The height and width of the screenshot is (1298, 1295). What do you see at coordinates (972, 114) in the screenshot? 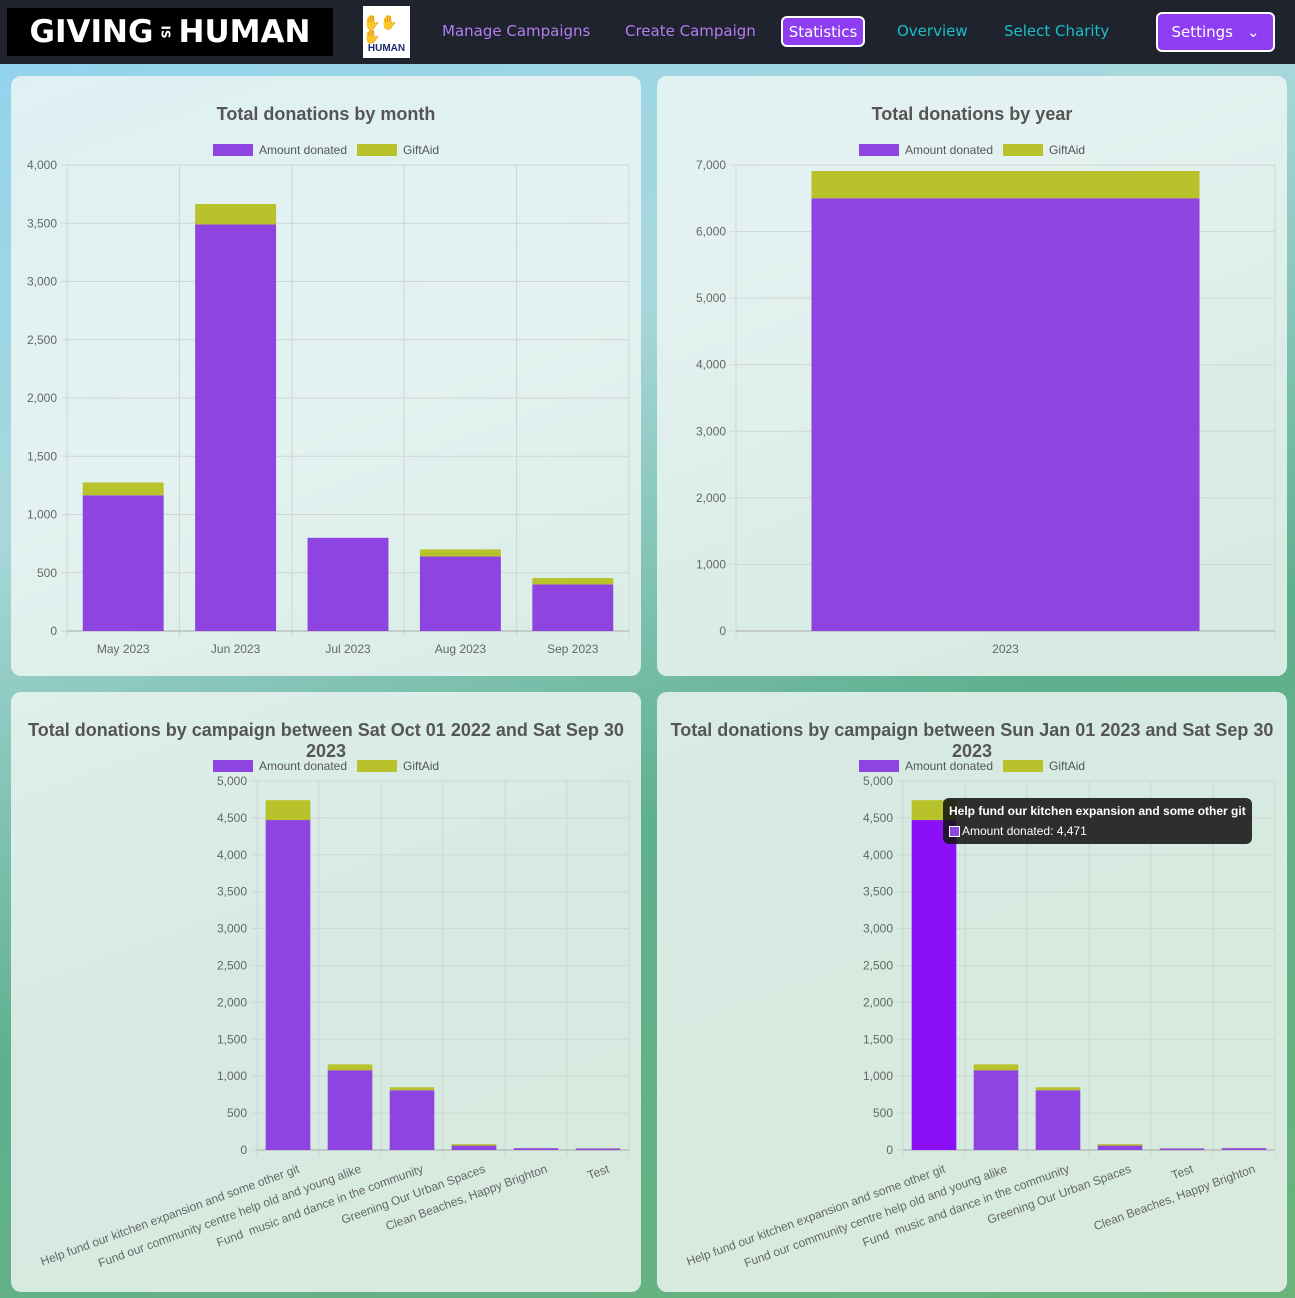
I see `chart-title: Total donations by year` at bounding box center [972, 114].